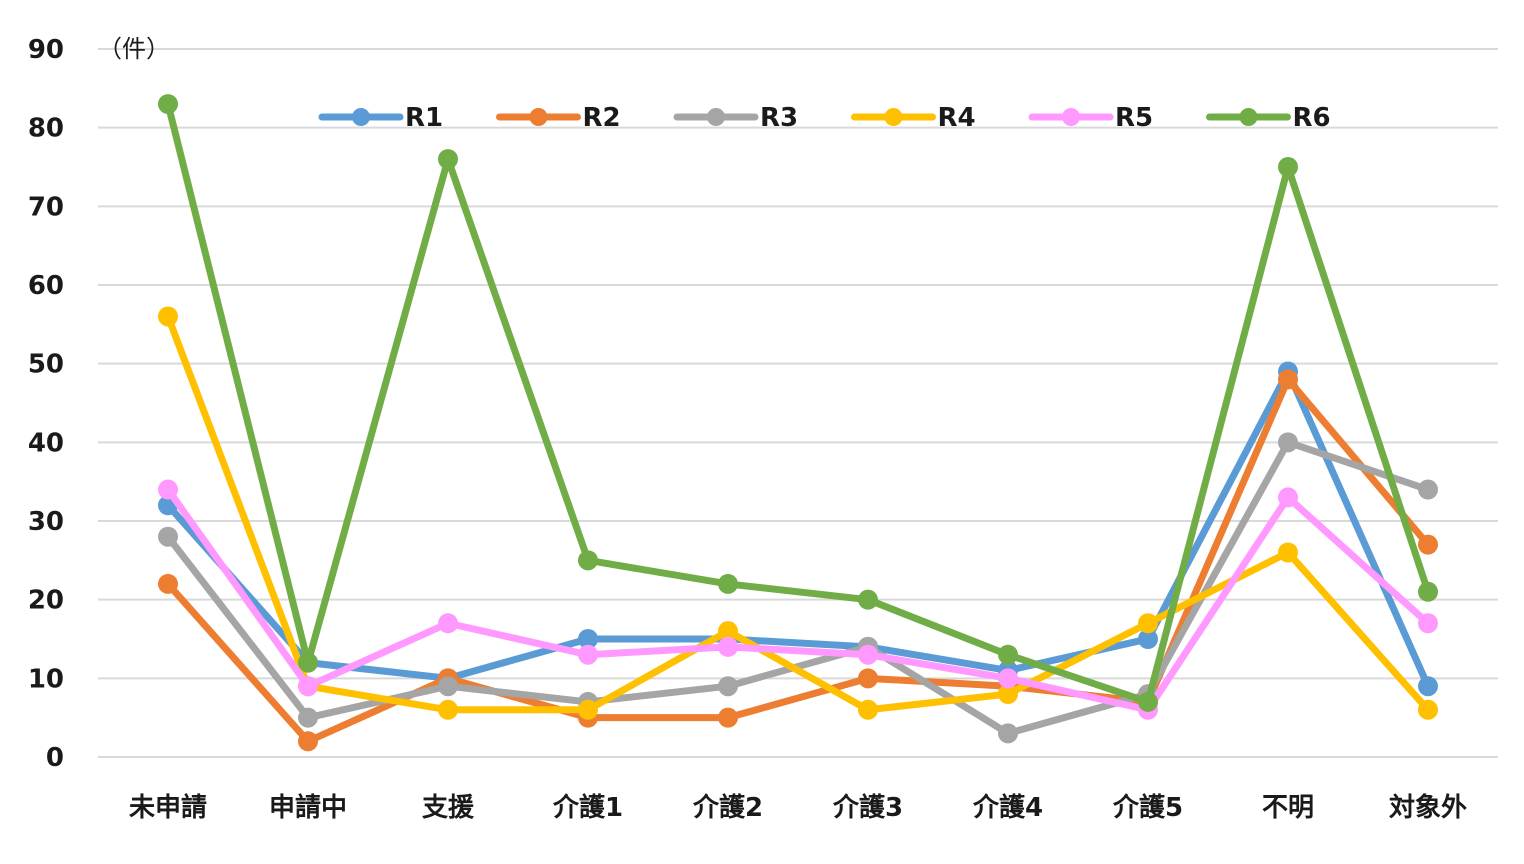  Describe the element at coordinates (380, 118) in the screenshot. I see `legend-item-r1: R1` at that location.